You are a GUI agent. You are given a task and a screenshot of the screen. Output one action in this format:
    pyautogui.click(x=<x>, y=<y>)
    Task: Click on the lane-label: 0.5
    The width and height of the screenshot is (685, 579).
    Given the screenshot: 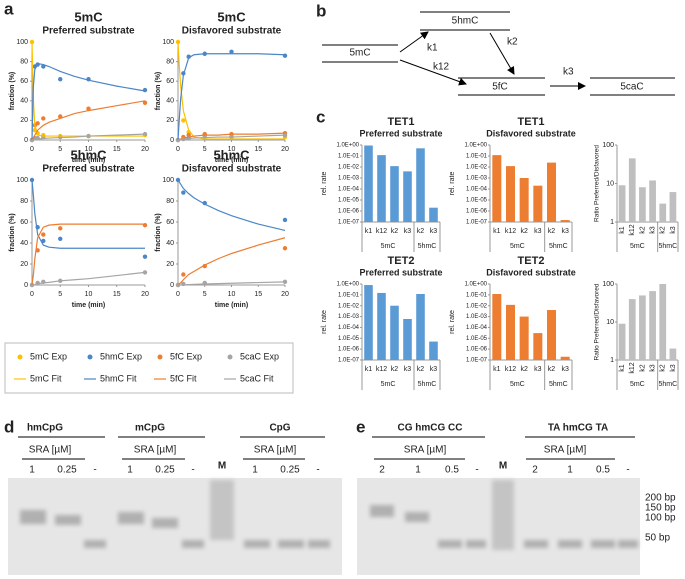 What is the action you would take?
    pyautogui.click(x=452, y=470)
    